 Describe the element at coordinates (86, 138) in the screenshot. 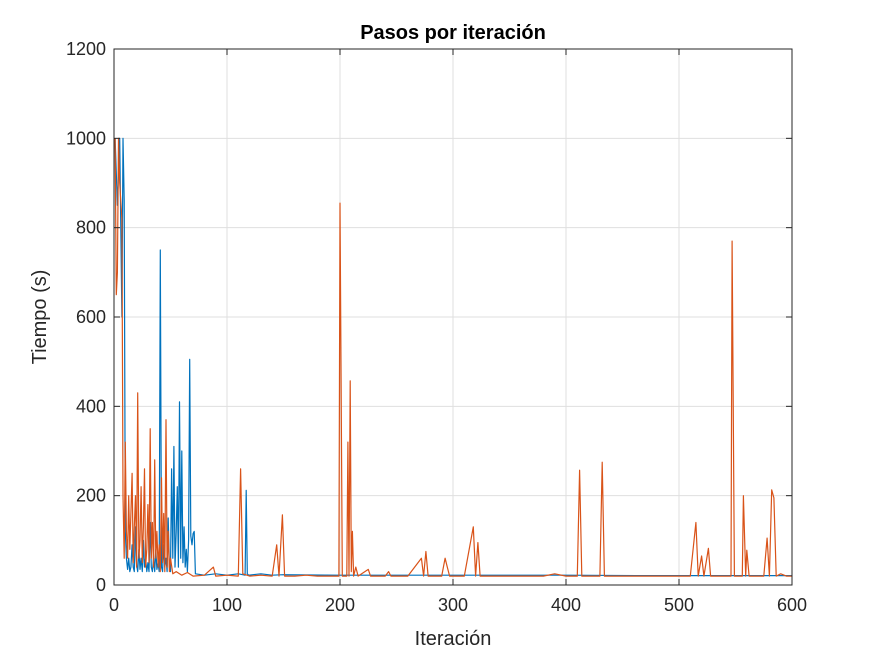

I see `y-tick-label: 1000` at that location.